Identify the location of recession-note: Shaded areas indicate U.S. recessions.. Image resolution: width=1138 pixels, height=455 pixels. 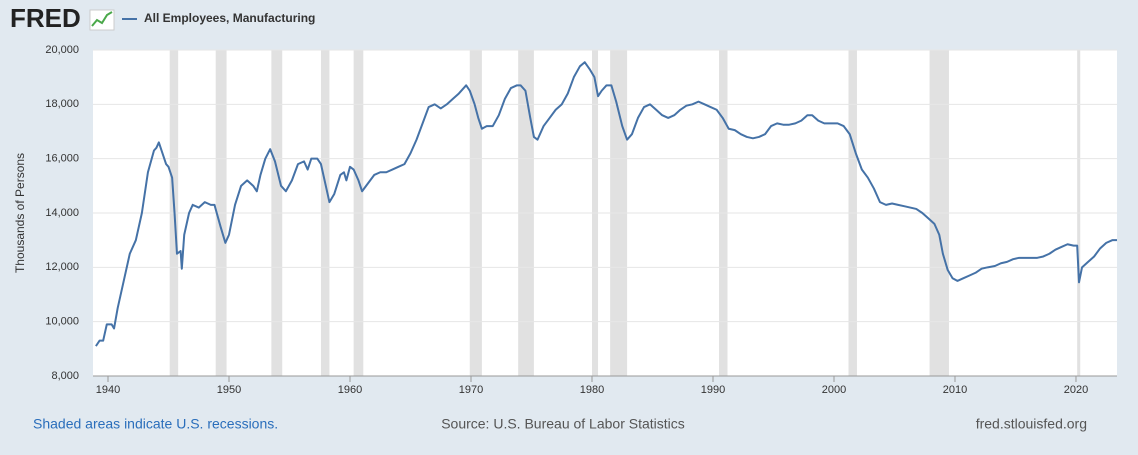
(155, 424).